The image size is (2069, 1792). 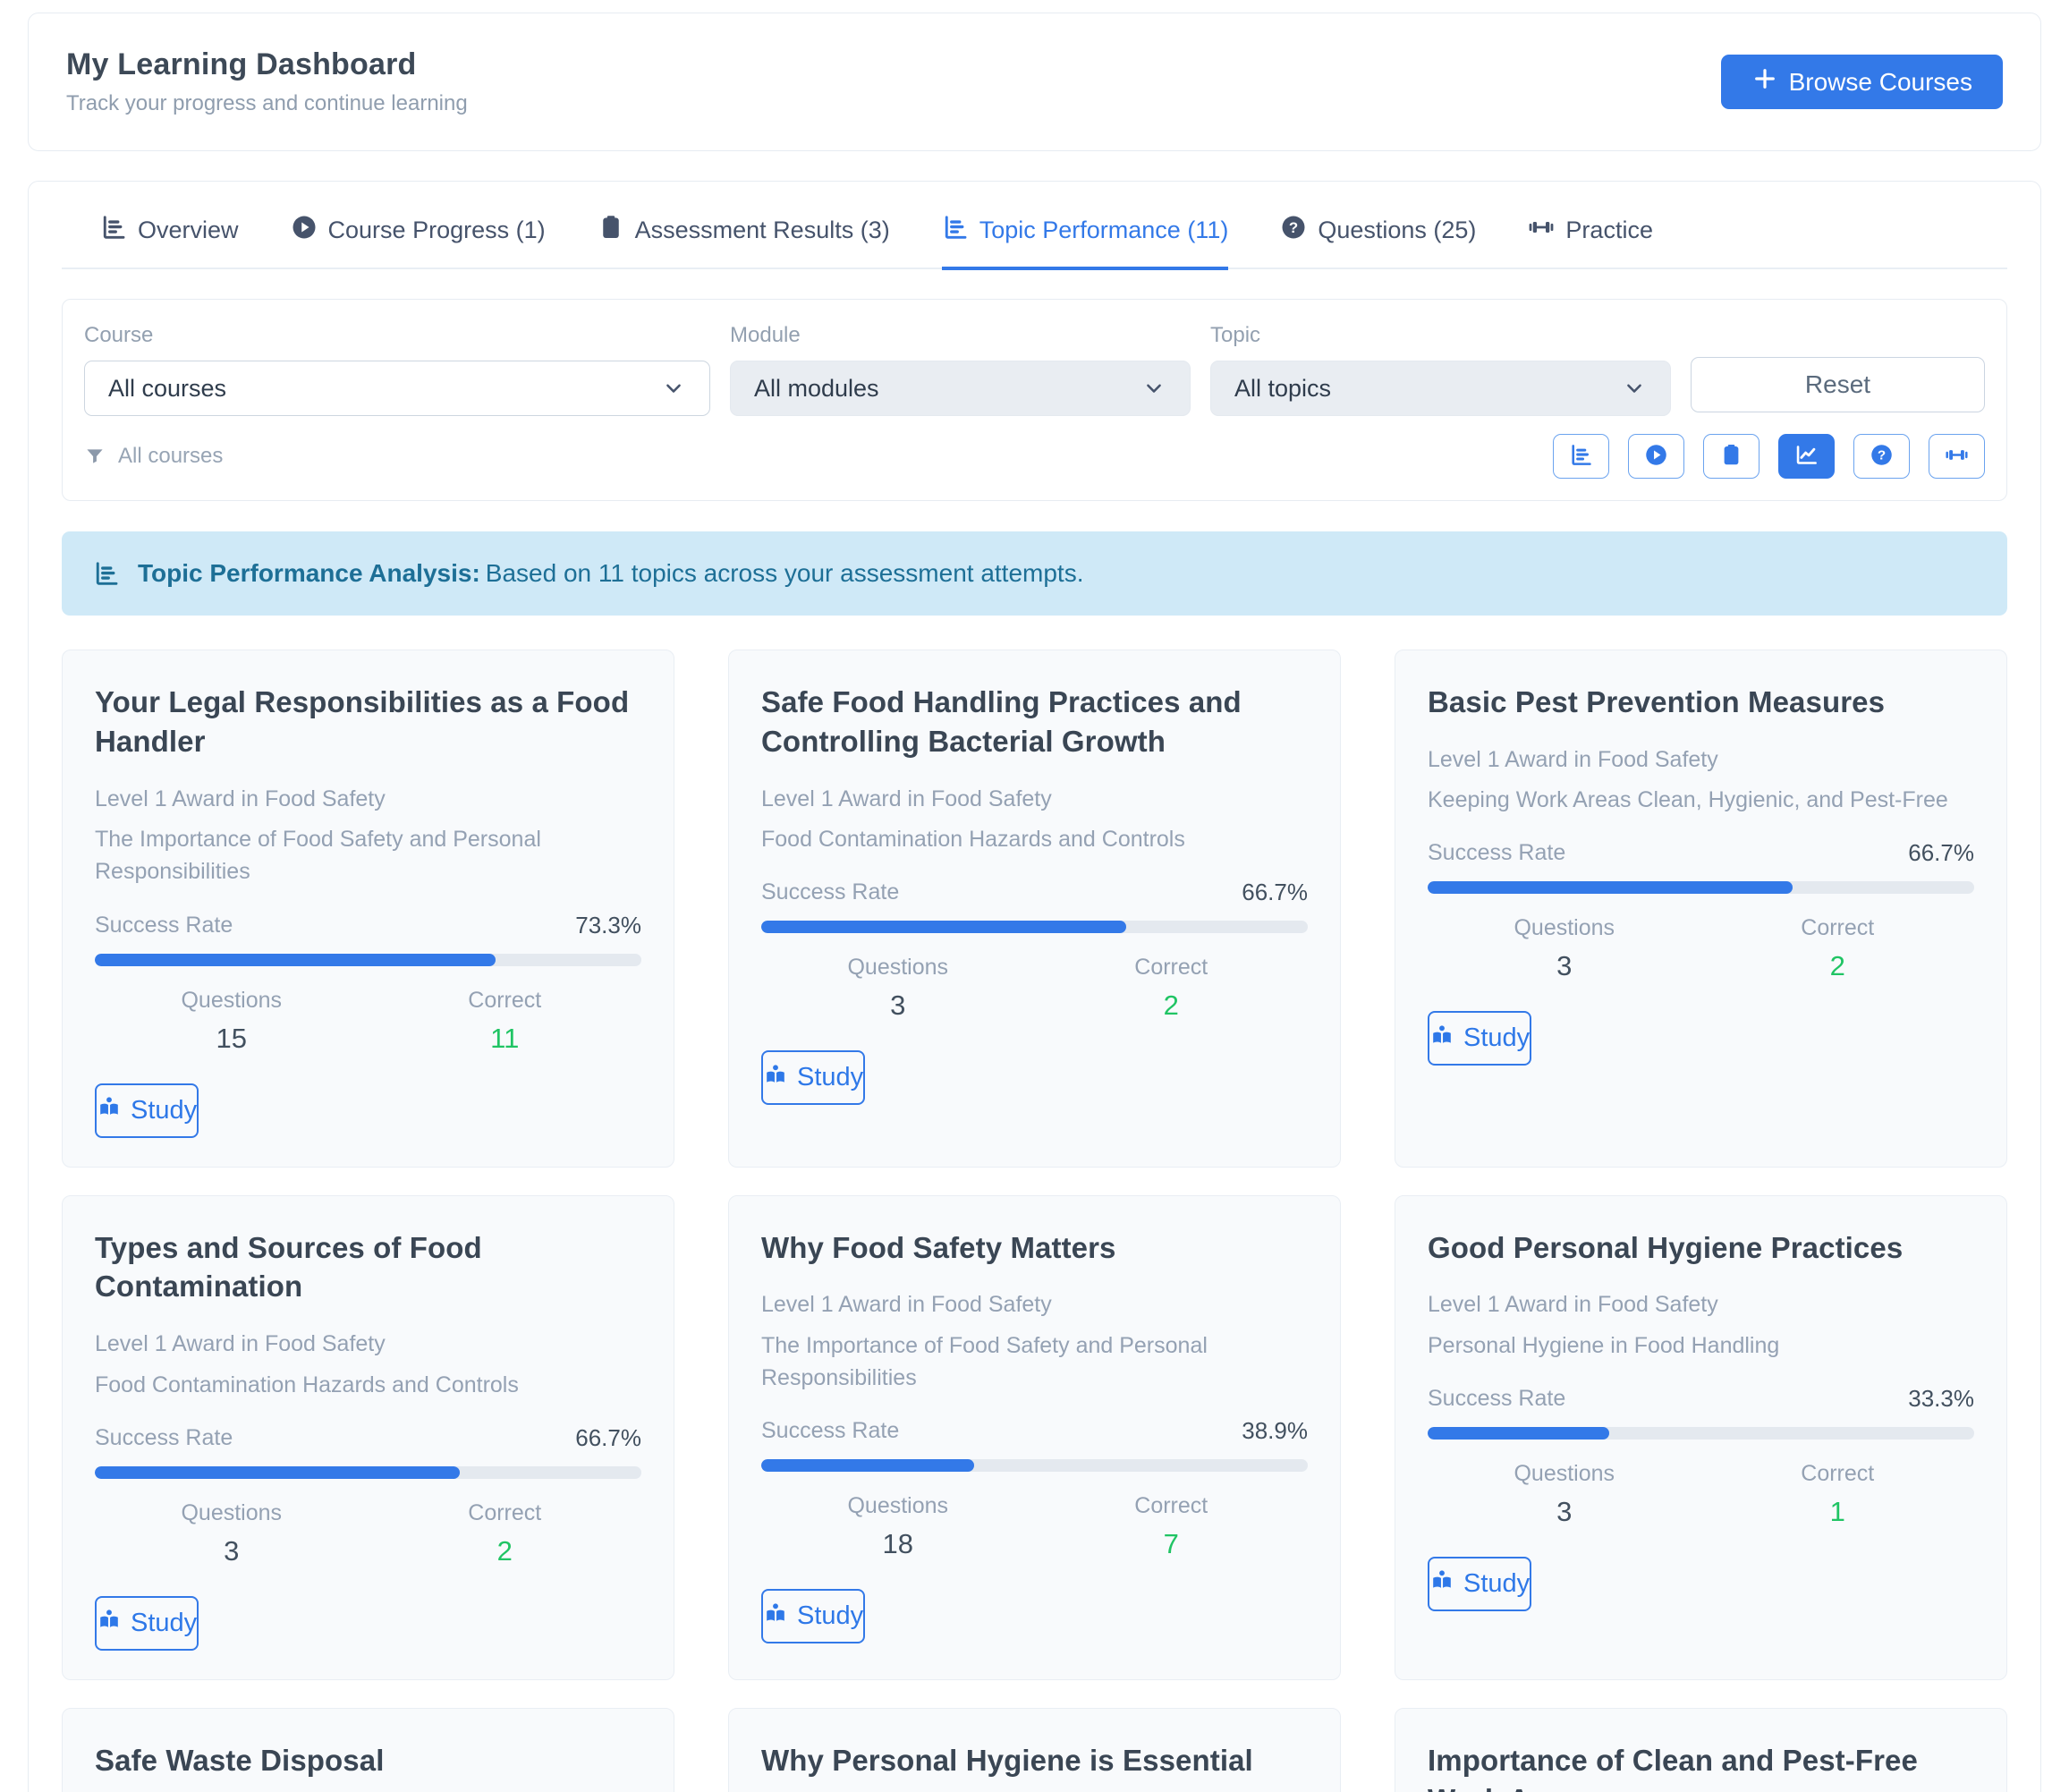 I want to click on success-rate-value: 38.9%, so click(x=1275, y=1431).